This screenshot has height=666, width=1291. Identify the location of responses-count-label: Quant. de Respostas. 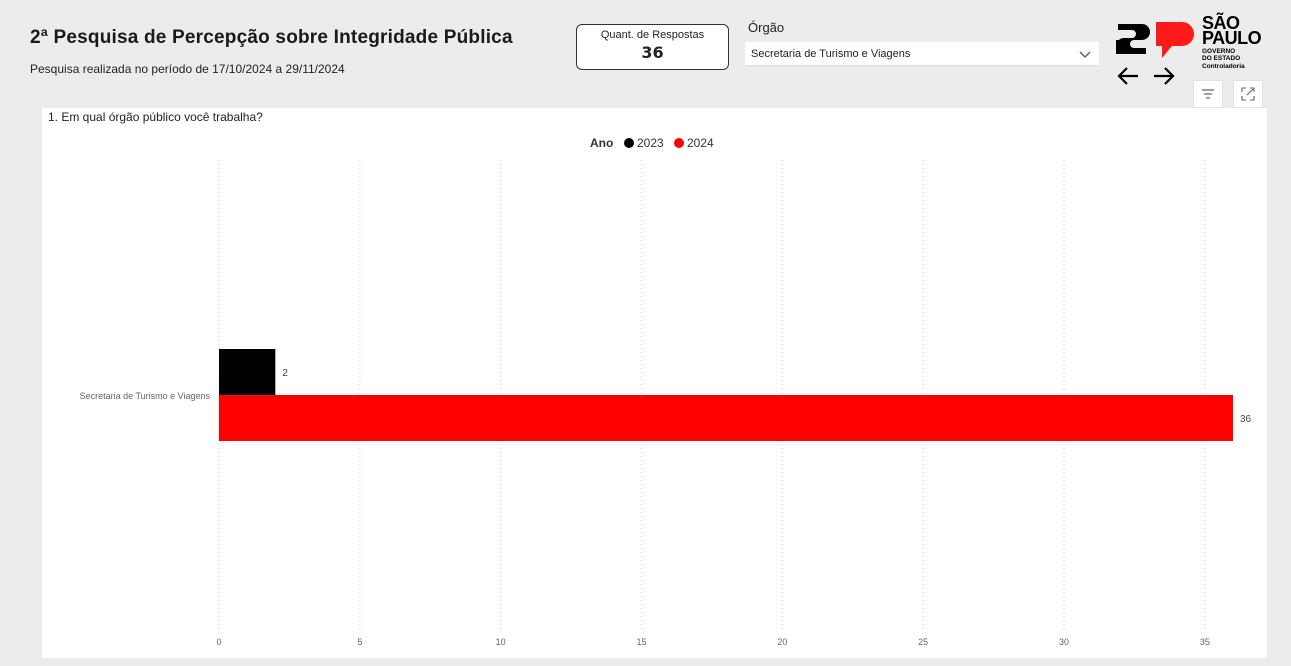
(652, 35).